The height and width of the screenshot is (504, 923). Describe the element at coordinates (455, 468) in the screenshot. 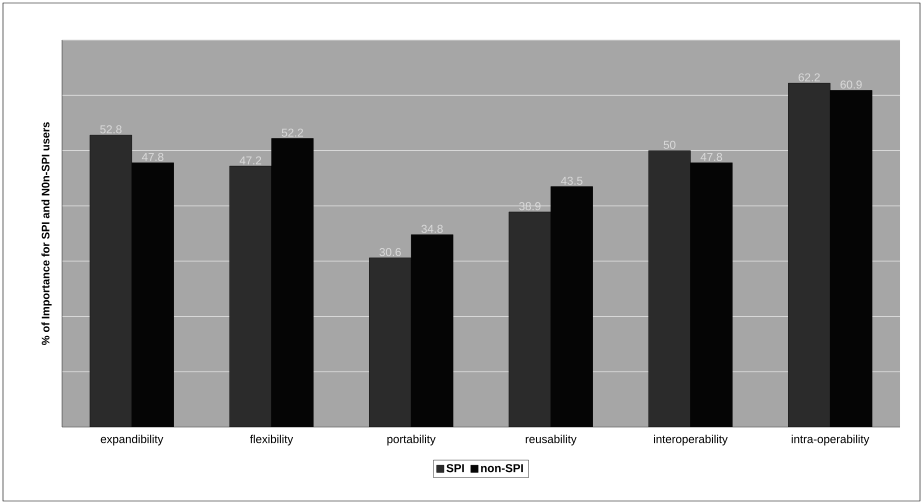

I see `legend-label: SPI` at that location.